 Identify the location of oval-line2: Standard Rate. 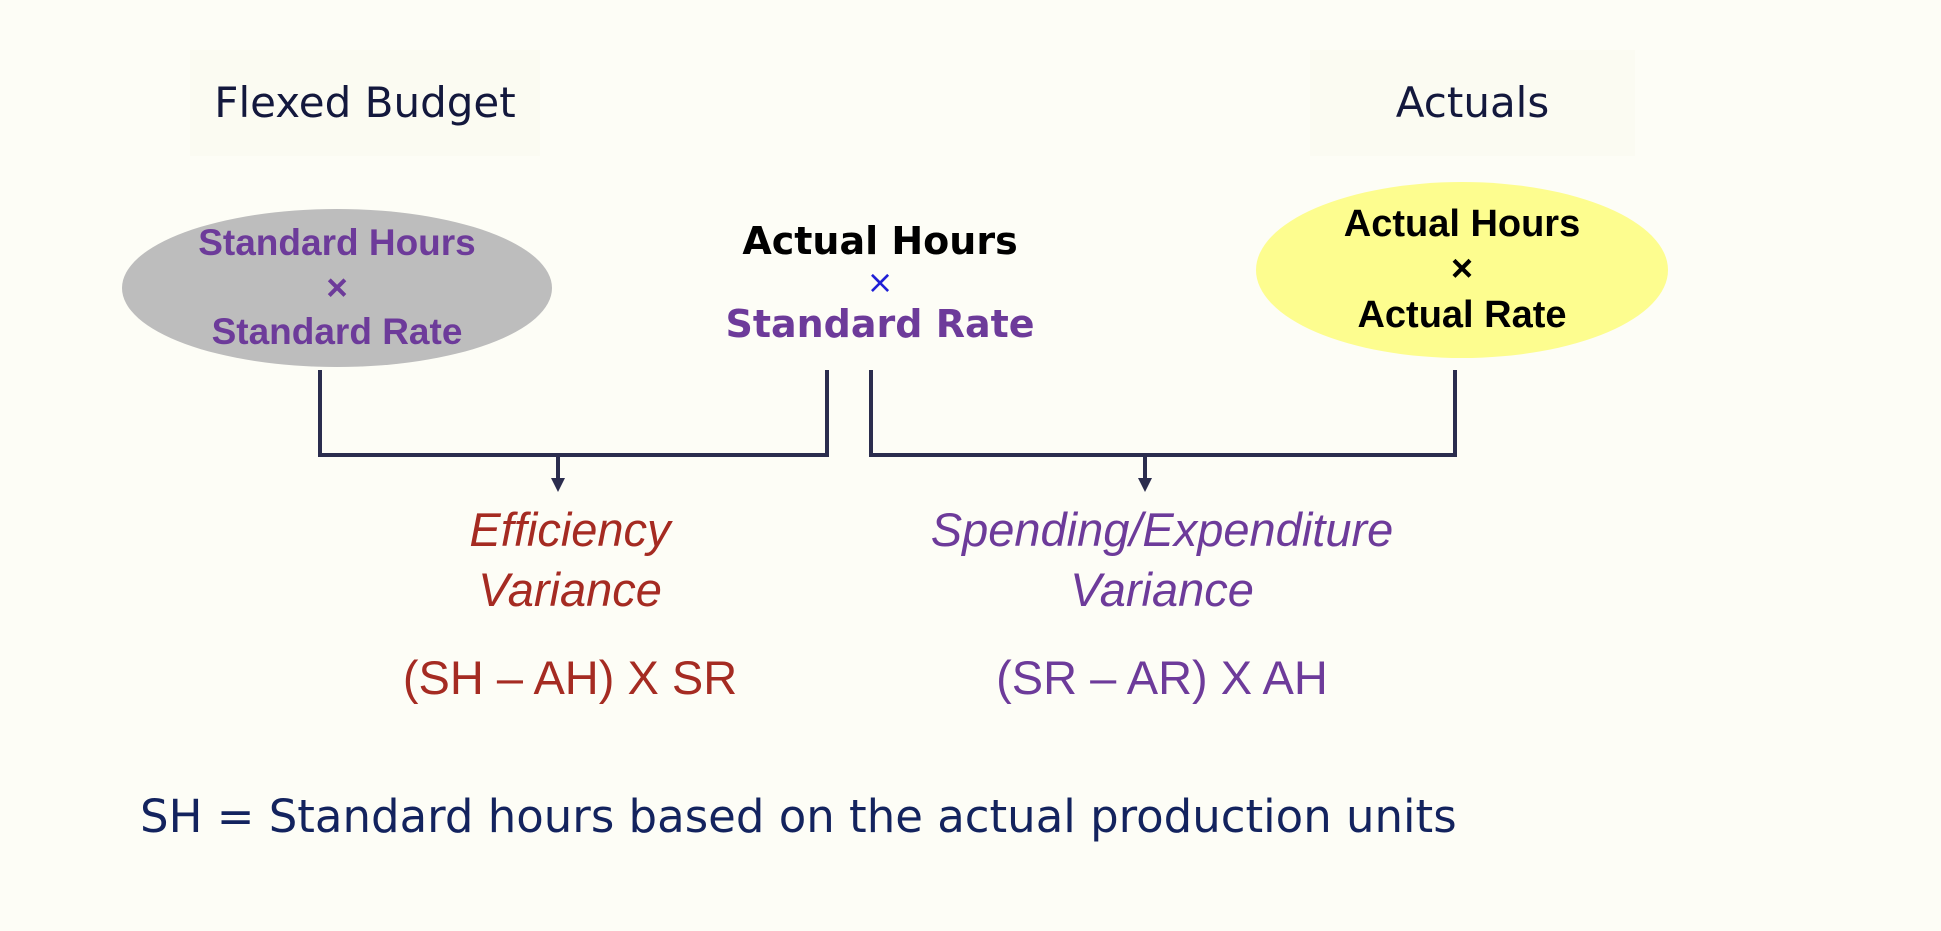
(337, 332).